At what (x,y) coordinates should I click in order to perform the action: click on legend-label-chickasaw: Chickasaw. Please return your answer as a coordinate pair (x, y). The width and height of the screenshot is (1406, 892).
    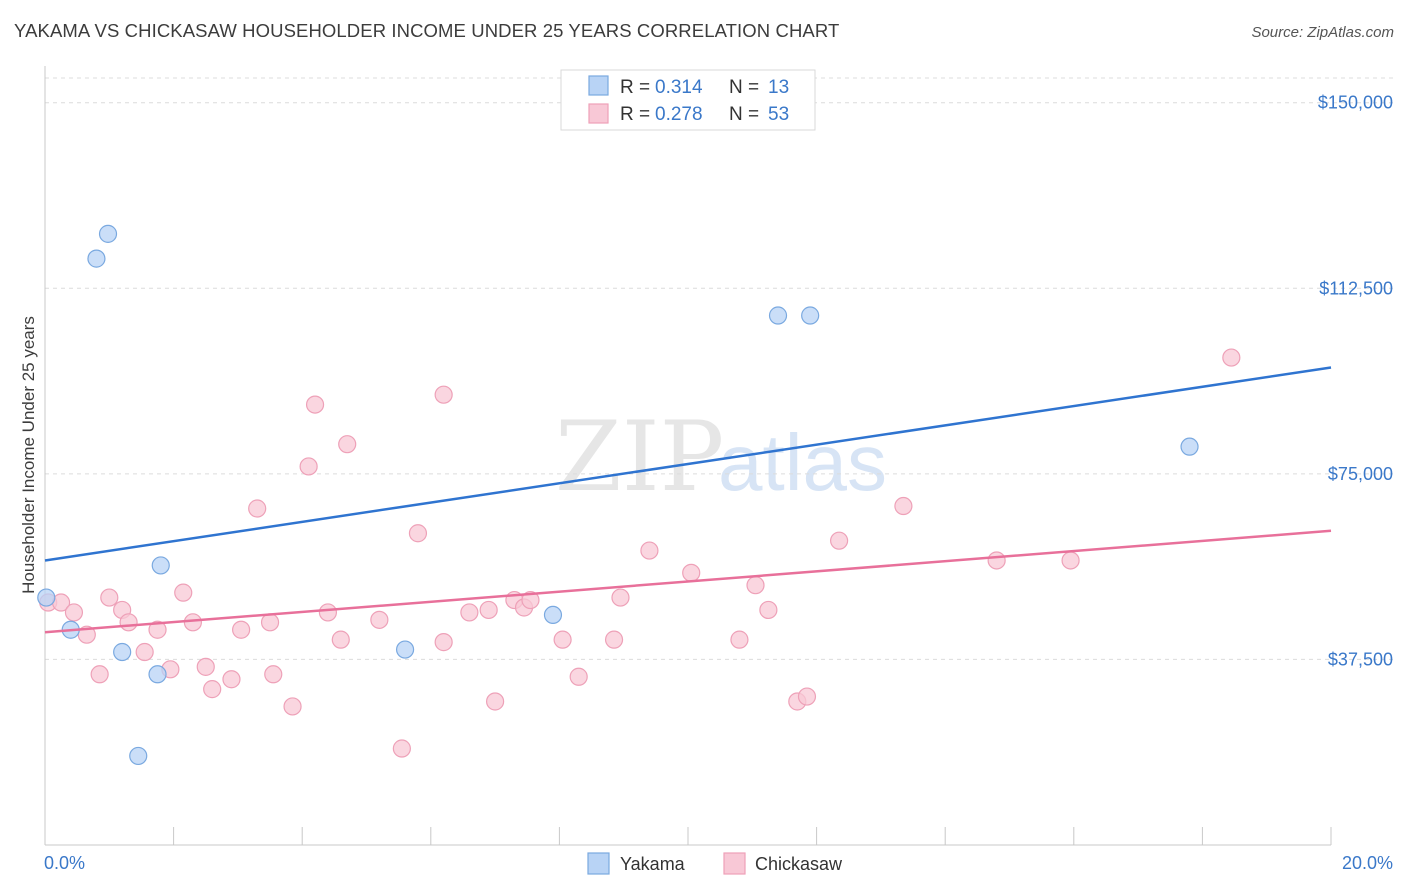
    Looking at the image, I should click on (799, 864).